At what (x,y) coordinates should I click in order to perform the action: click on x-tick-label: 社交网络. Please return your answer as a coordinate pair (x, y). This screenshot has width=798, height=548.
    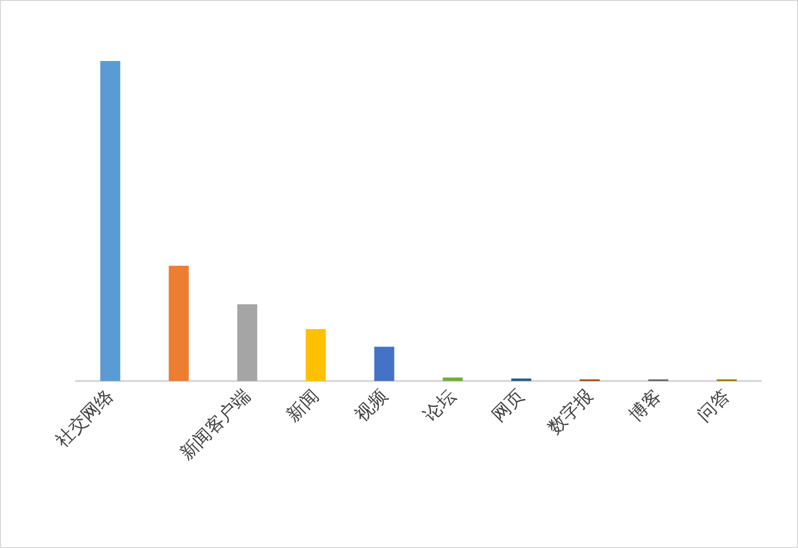
    Looking at the image, I should click on (85, 419).